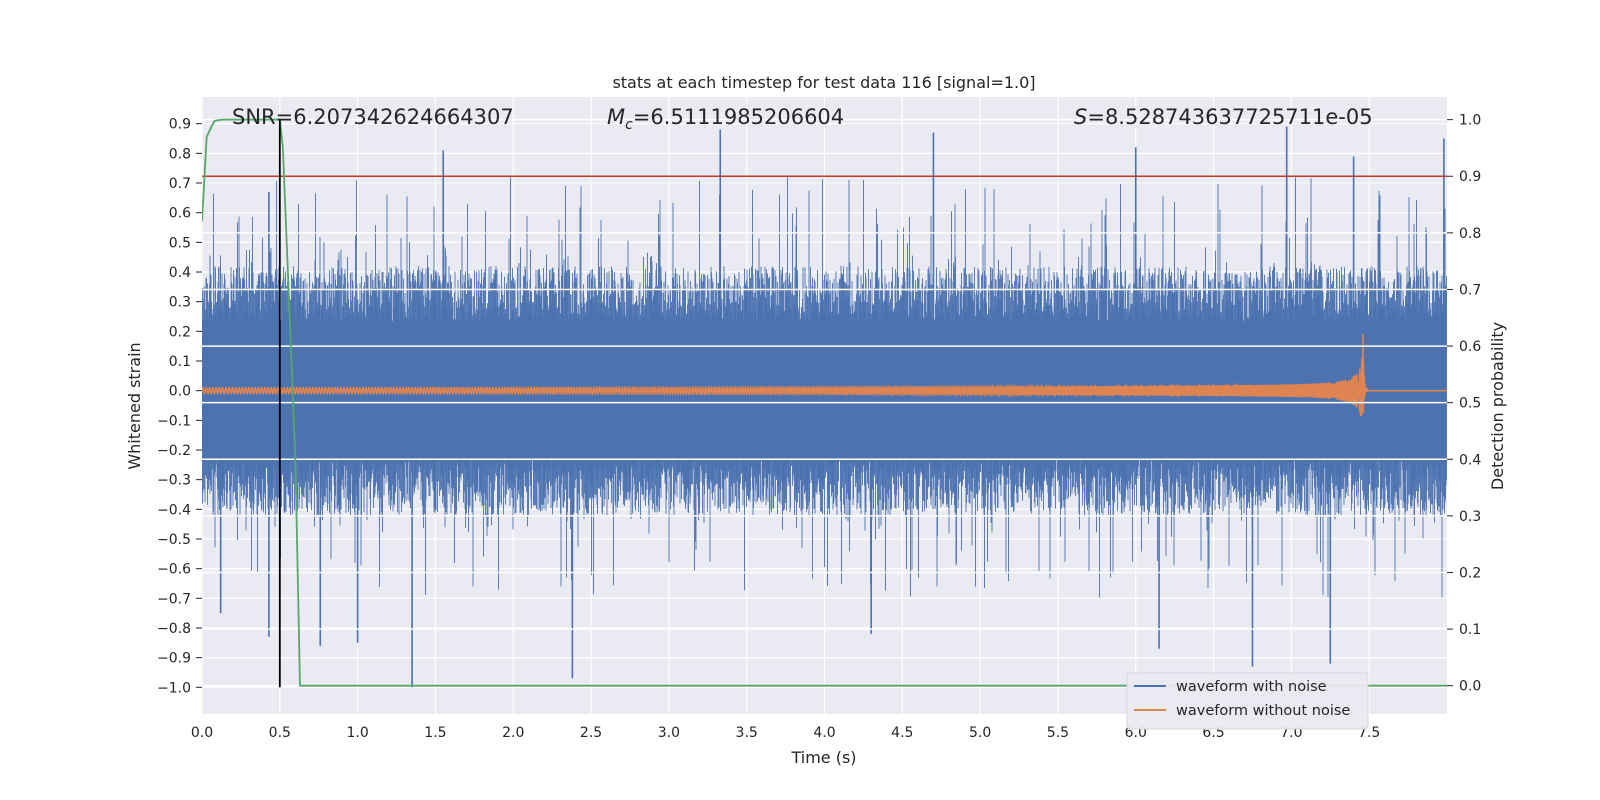 The image size is (1600, 800). I want to click on y2-tick-label: 0.8, so click(1470, 234).